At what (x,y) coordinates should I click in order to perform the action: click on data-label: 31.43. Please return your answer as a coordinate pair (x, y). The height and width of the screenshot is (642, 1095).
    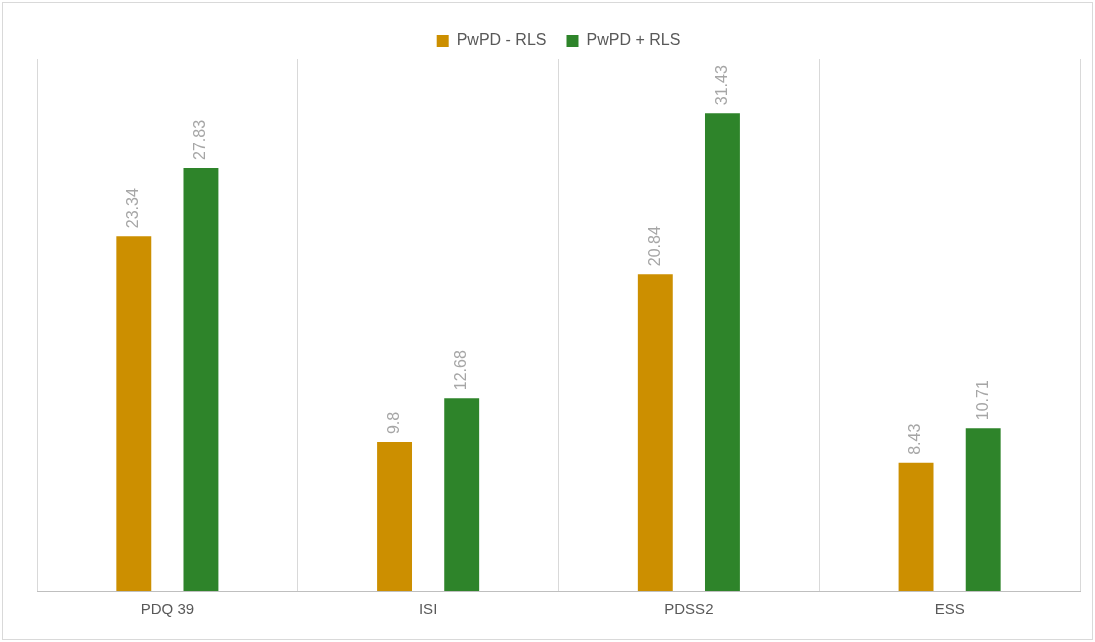
    Looking at the image, I should click on (721, 85).